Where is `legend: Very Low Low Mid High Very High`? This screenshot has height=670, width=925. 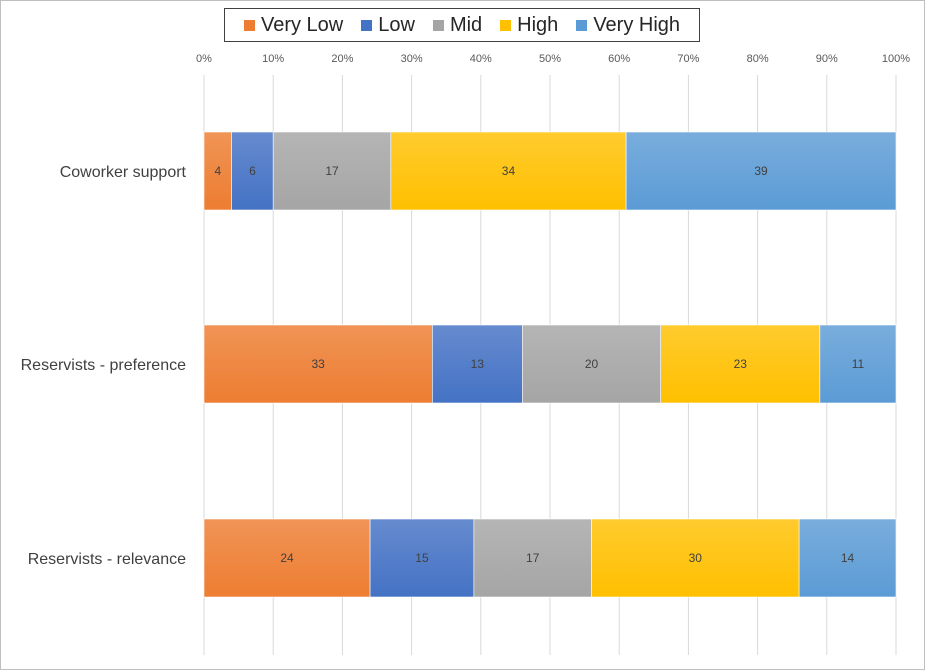 legend: Very Low Low Mid High Very High is located at coordinates (462, 25).